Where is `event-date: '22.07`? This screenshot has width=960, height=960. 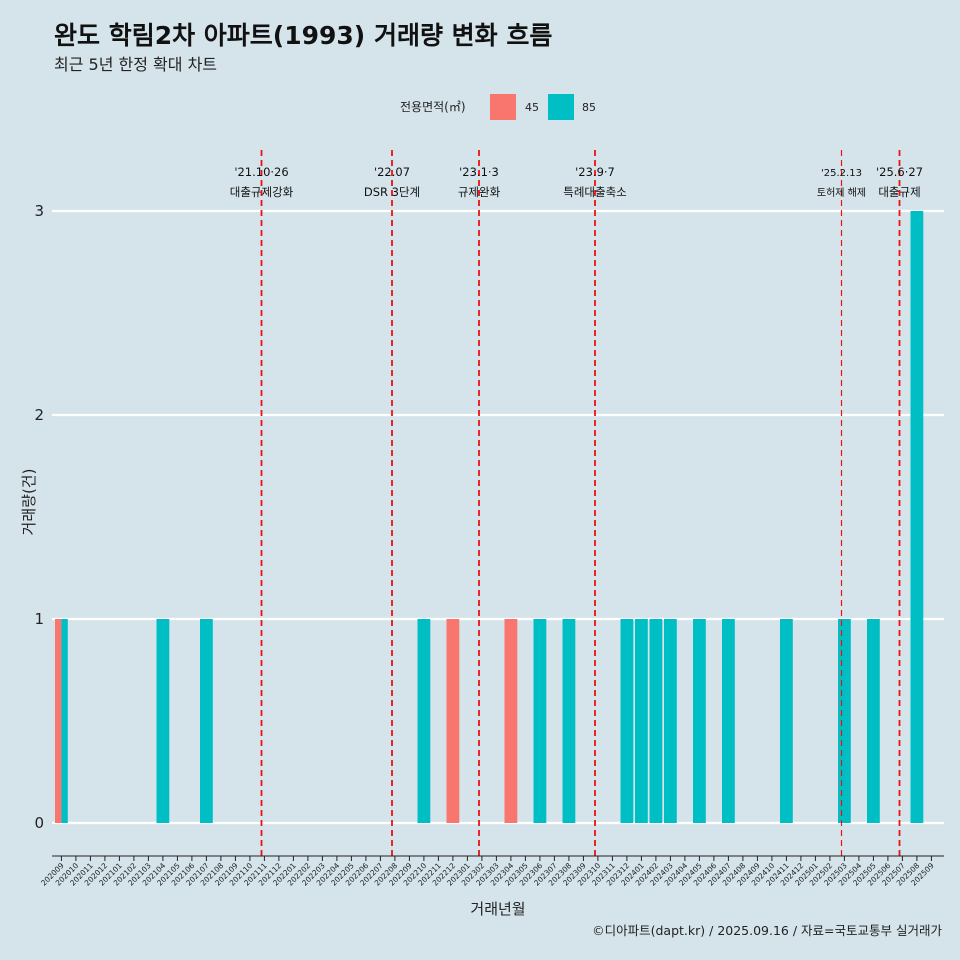
event-date: '22.07 is located at coordinates (392, 172).